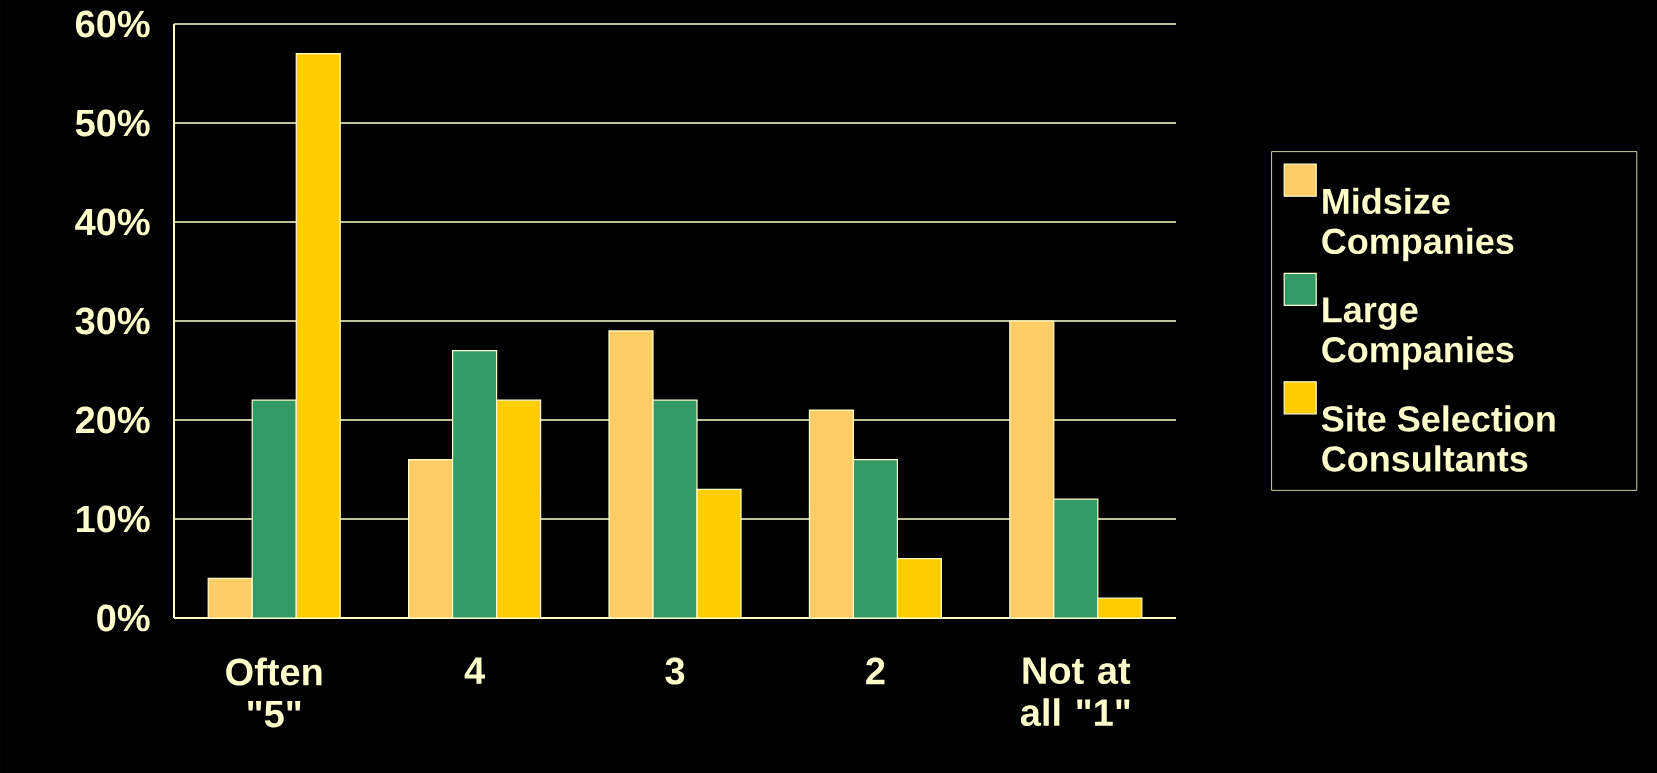 The width and height of the screenshot is (1657, 773). Describe the element at coordinates (1438, 438) in the screenshot. I see `legend-label: Site Selection Consultants` at that location.